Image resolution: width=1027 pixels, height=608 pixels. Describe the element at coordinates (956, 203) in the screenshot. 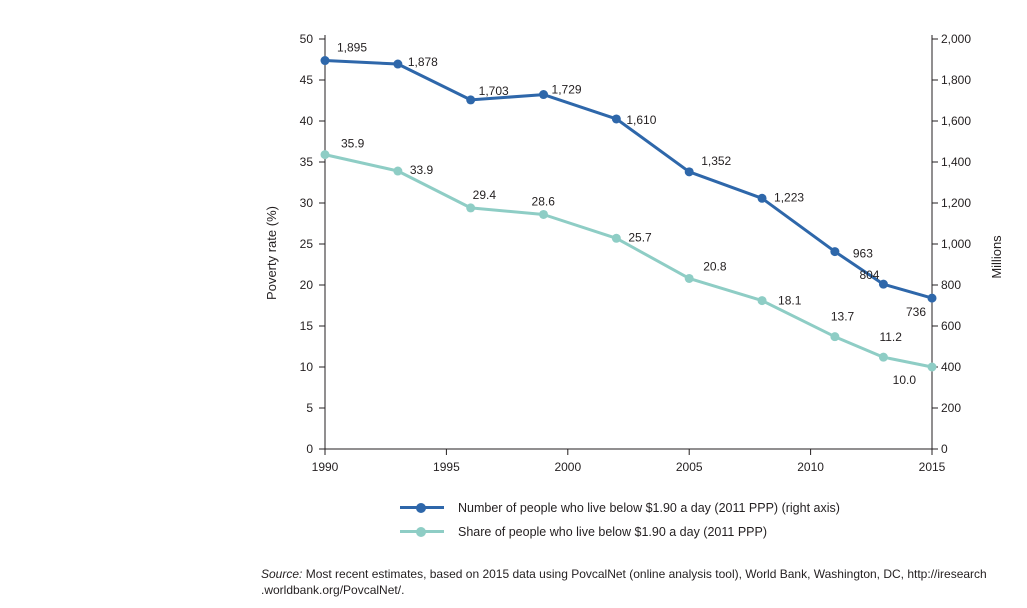

I see `y2-tick-label: 1,200` at that location.